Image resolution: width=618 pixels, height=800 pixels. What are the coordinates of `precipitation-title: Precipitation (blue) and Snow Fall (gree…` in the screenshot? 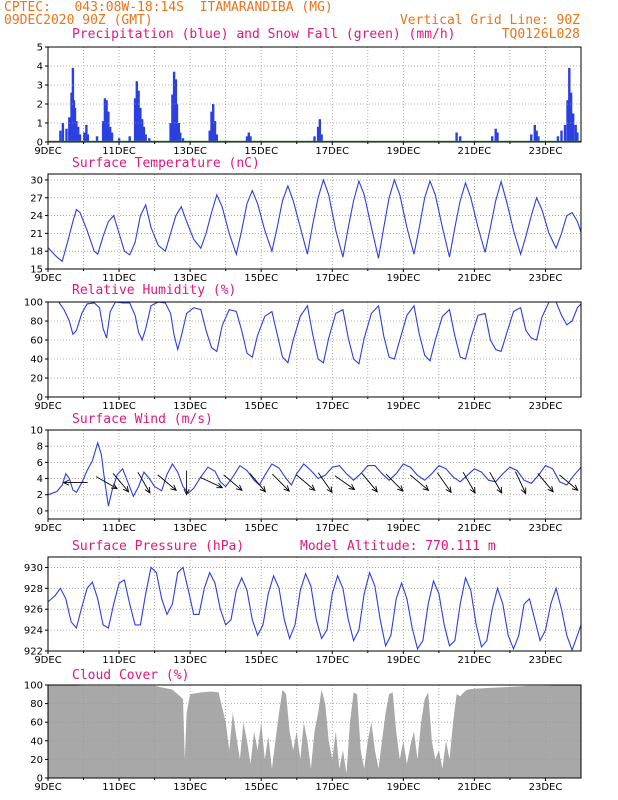 It's located at (264, 34).